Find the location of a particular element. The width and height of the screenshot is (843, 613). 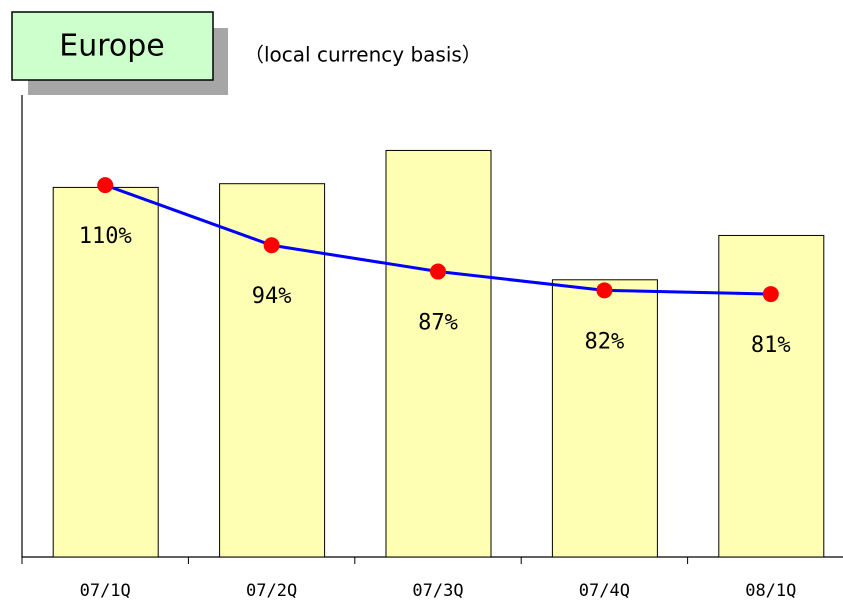

data-label: 94% is located at coordinates (272, 296).